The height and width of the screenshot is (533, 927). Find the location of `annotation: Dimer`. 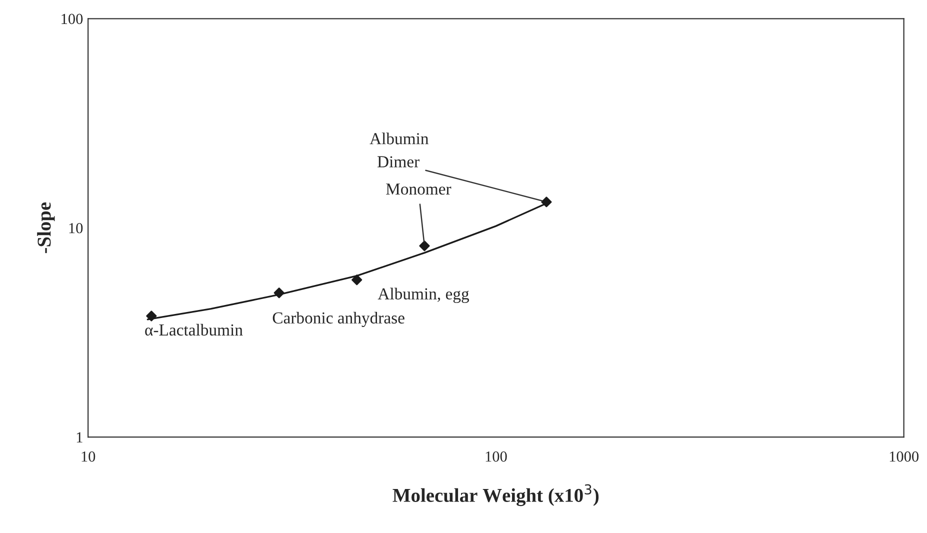

annotation: Dimer is located at coordinates (398, 162).